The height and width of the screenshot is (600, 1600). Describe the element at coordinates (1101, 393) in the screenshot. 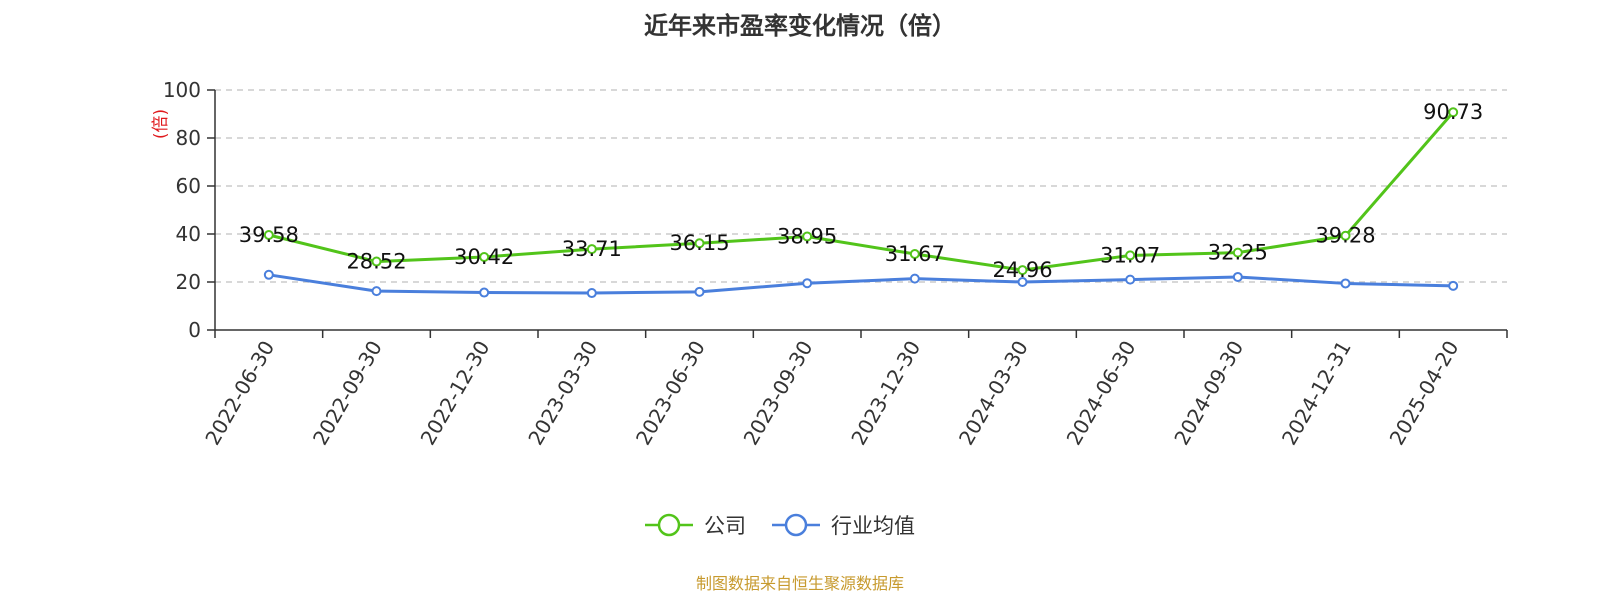

I see `x-tick-label: 2024-06-30` at that location.